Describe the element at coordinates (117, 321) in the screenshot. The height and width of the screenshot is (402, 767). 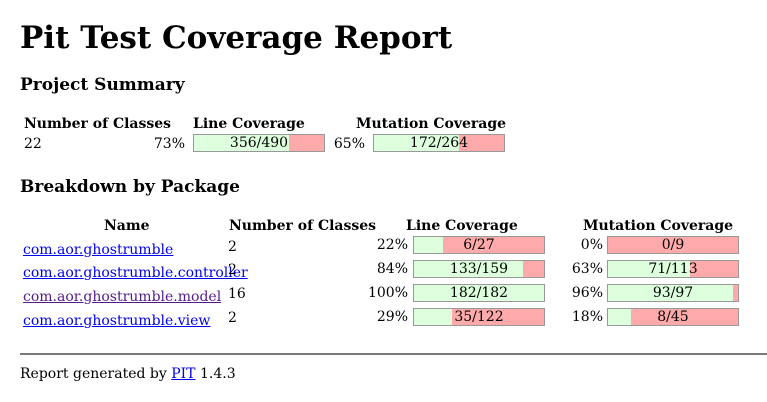
I see `package-link: com.aor.ghostrumble.view` at that location.